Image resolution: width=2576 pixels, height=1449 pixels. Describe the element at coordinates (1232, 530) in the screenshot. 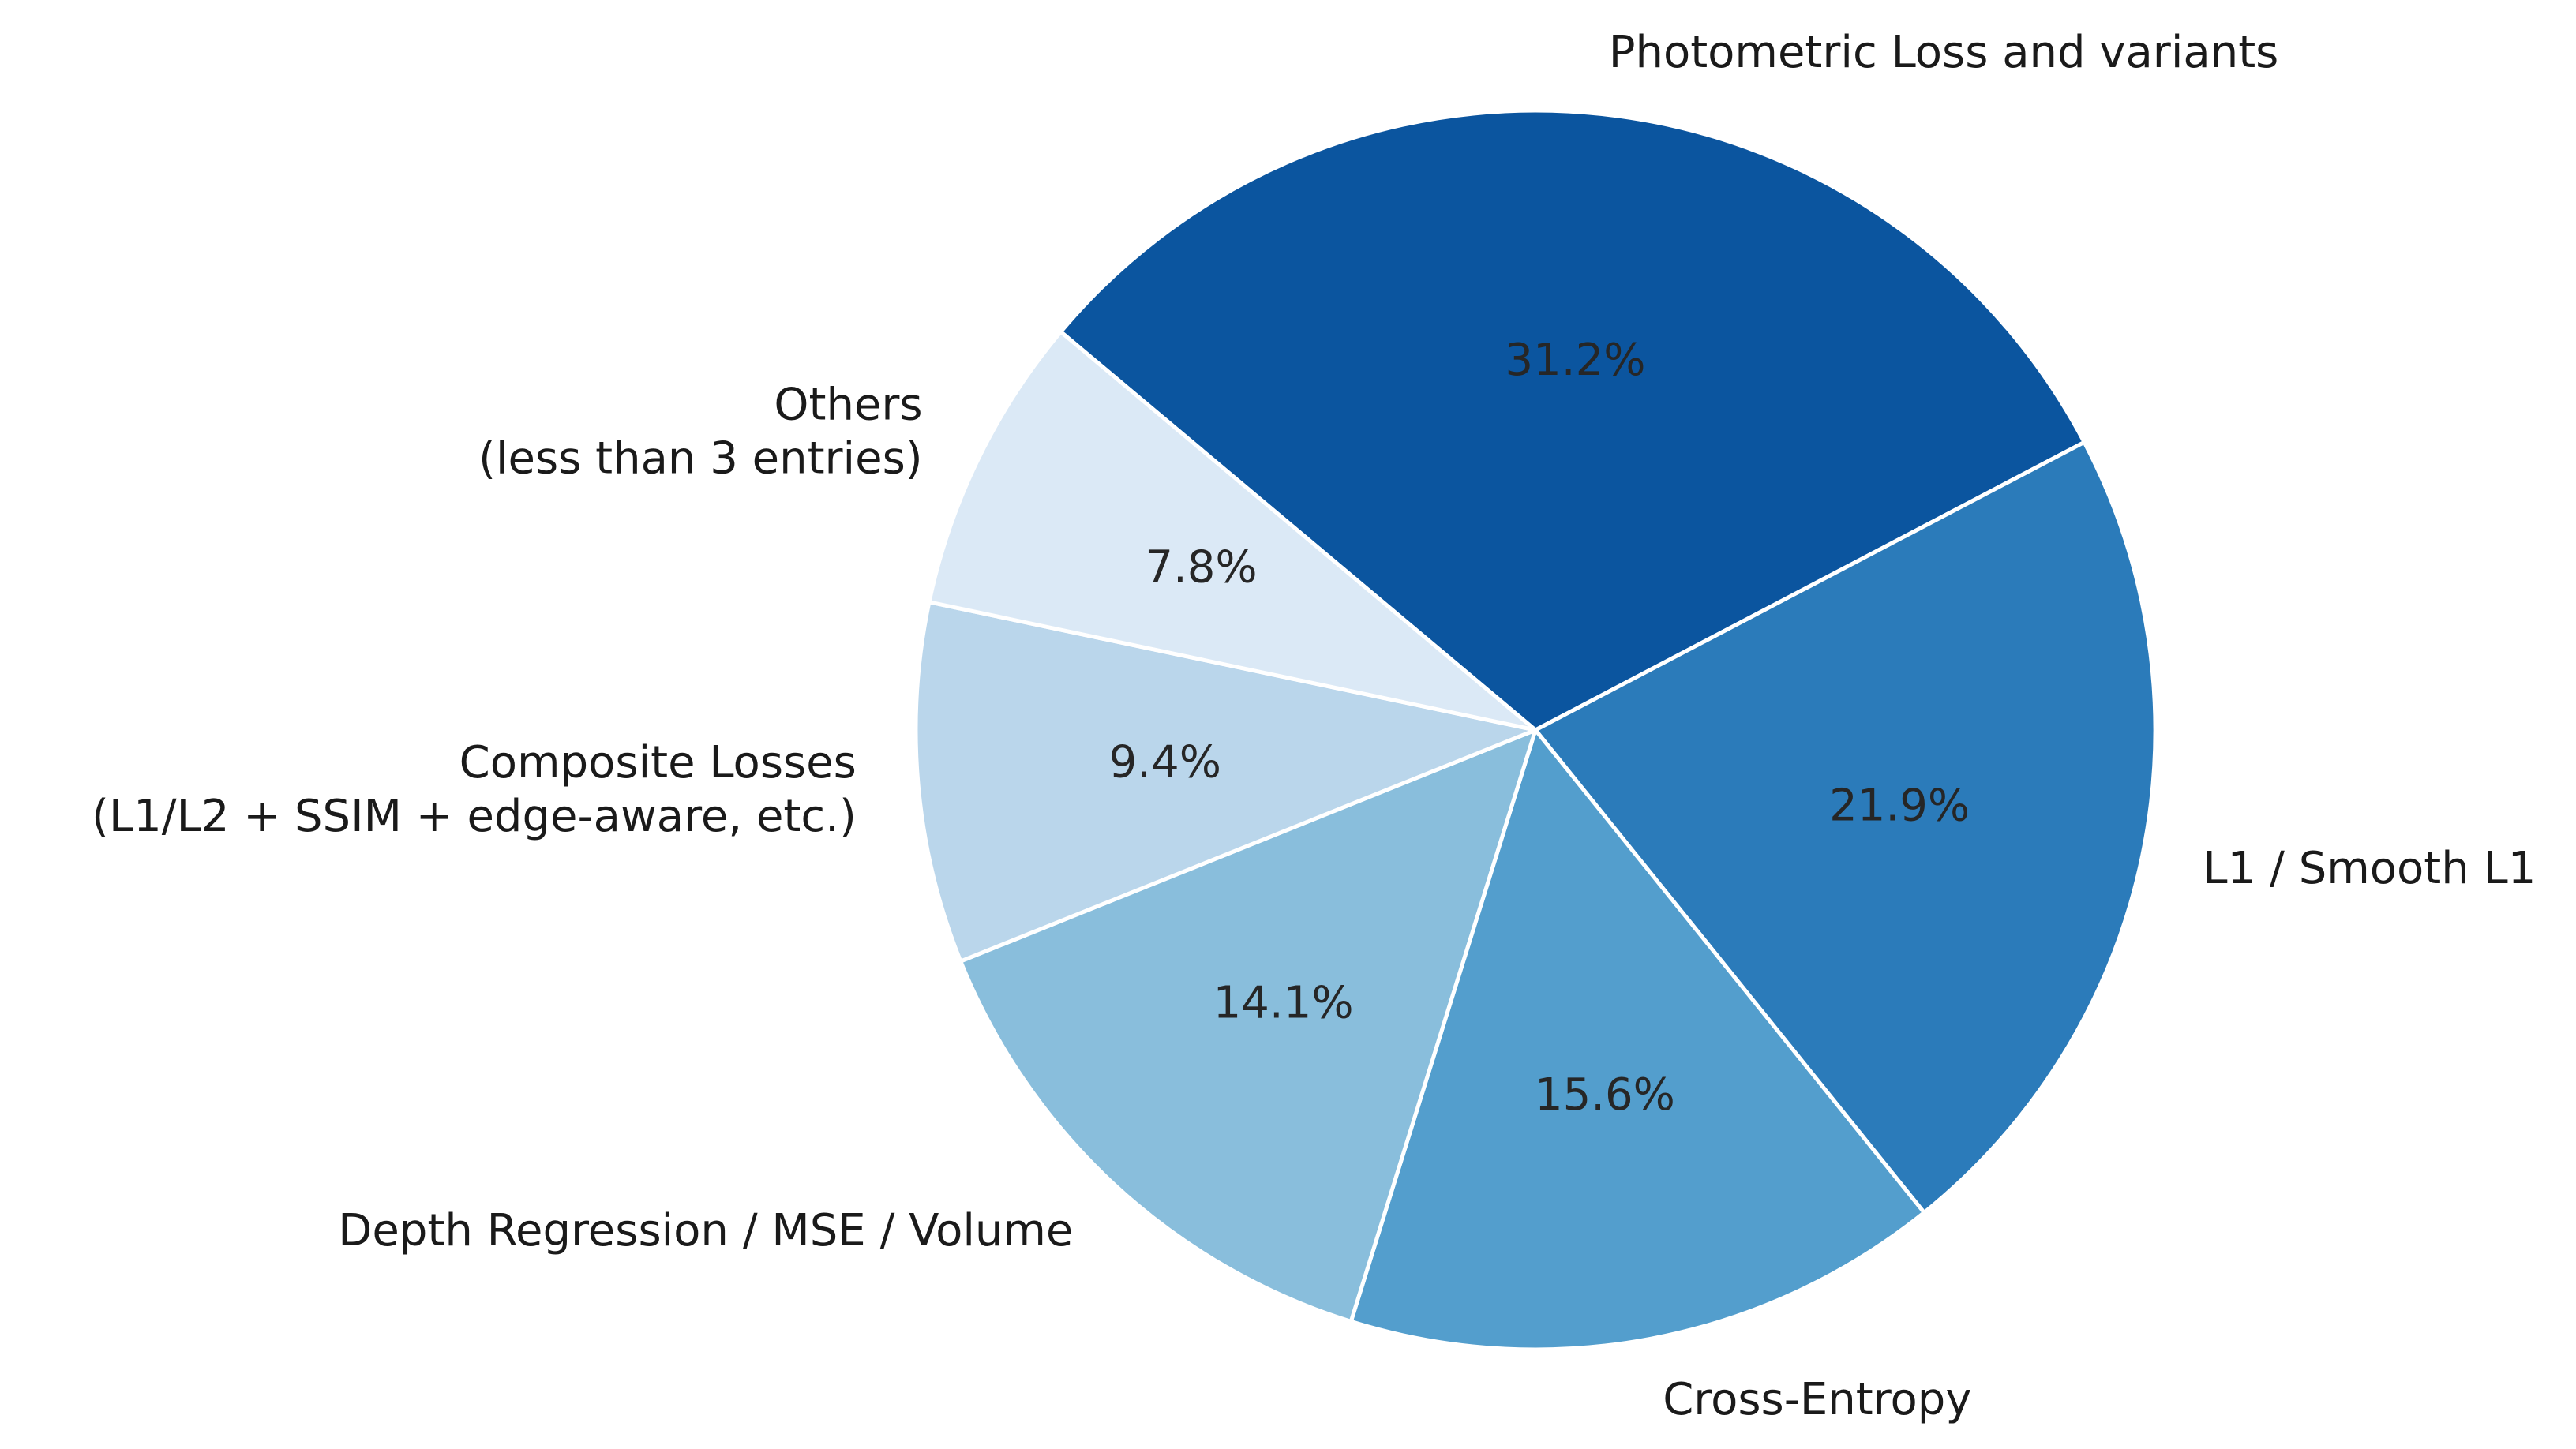

I see `pie-slice-others` at that location.